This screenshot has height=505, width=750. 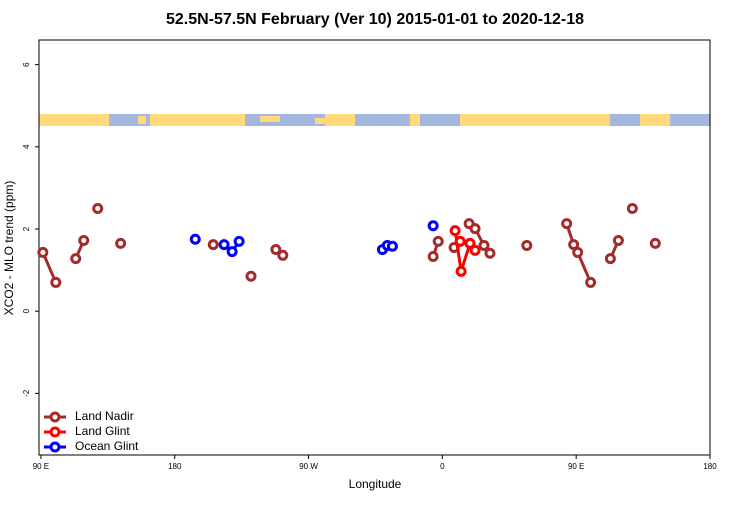 What do you see at coordinates (308, 466) in the screenshot?
I see `x-tick-label: 90 W` at bounding box center [308, 466].